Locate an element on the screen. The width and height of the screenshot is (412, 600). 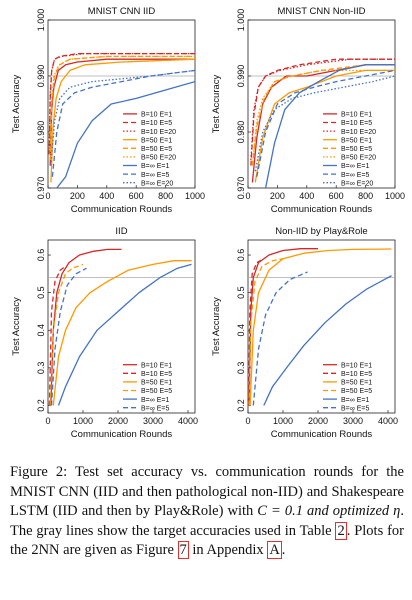
table-reference-link: 2 is located at coordinates (341, 530).